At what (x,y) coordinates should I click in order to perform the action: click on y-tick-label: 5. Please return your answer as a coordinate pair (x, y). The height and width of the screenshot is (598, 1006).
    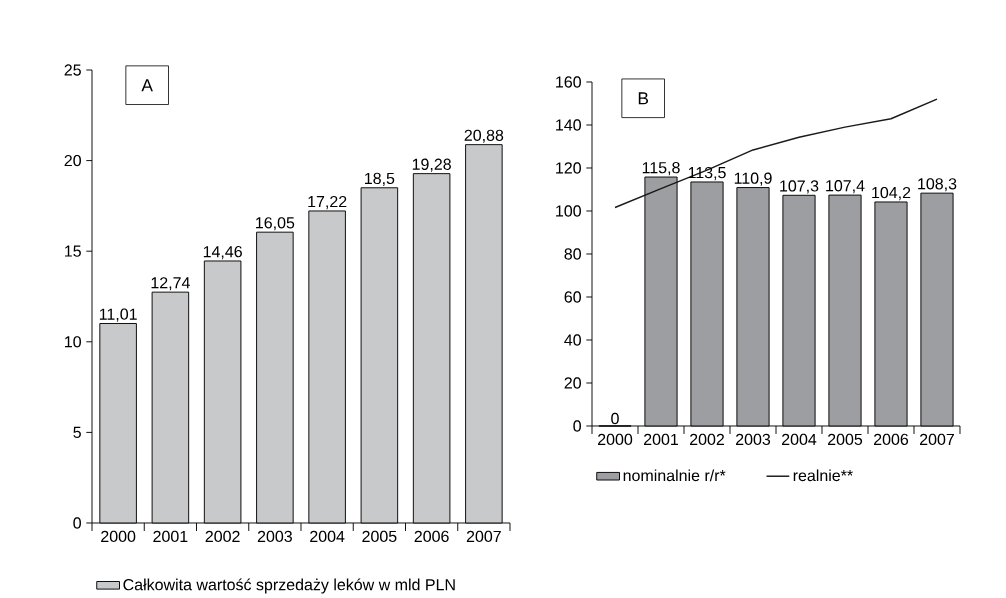
    Looking at the image, I should click on (77, 433).